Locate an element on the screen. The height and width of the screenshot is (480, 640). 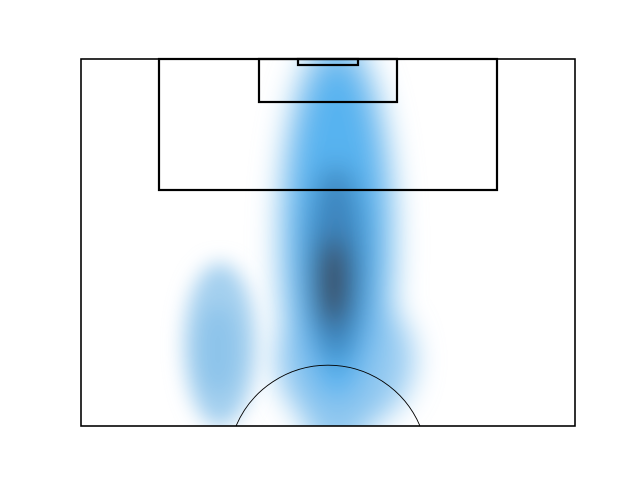
density-main-core is located at coordinates (333, 282).